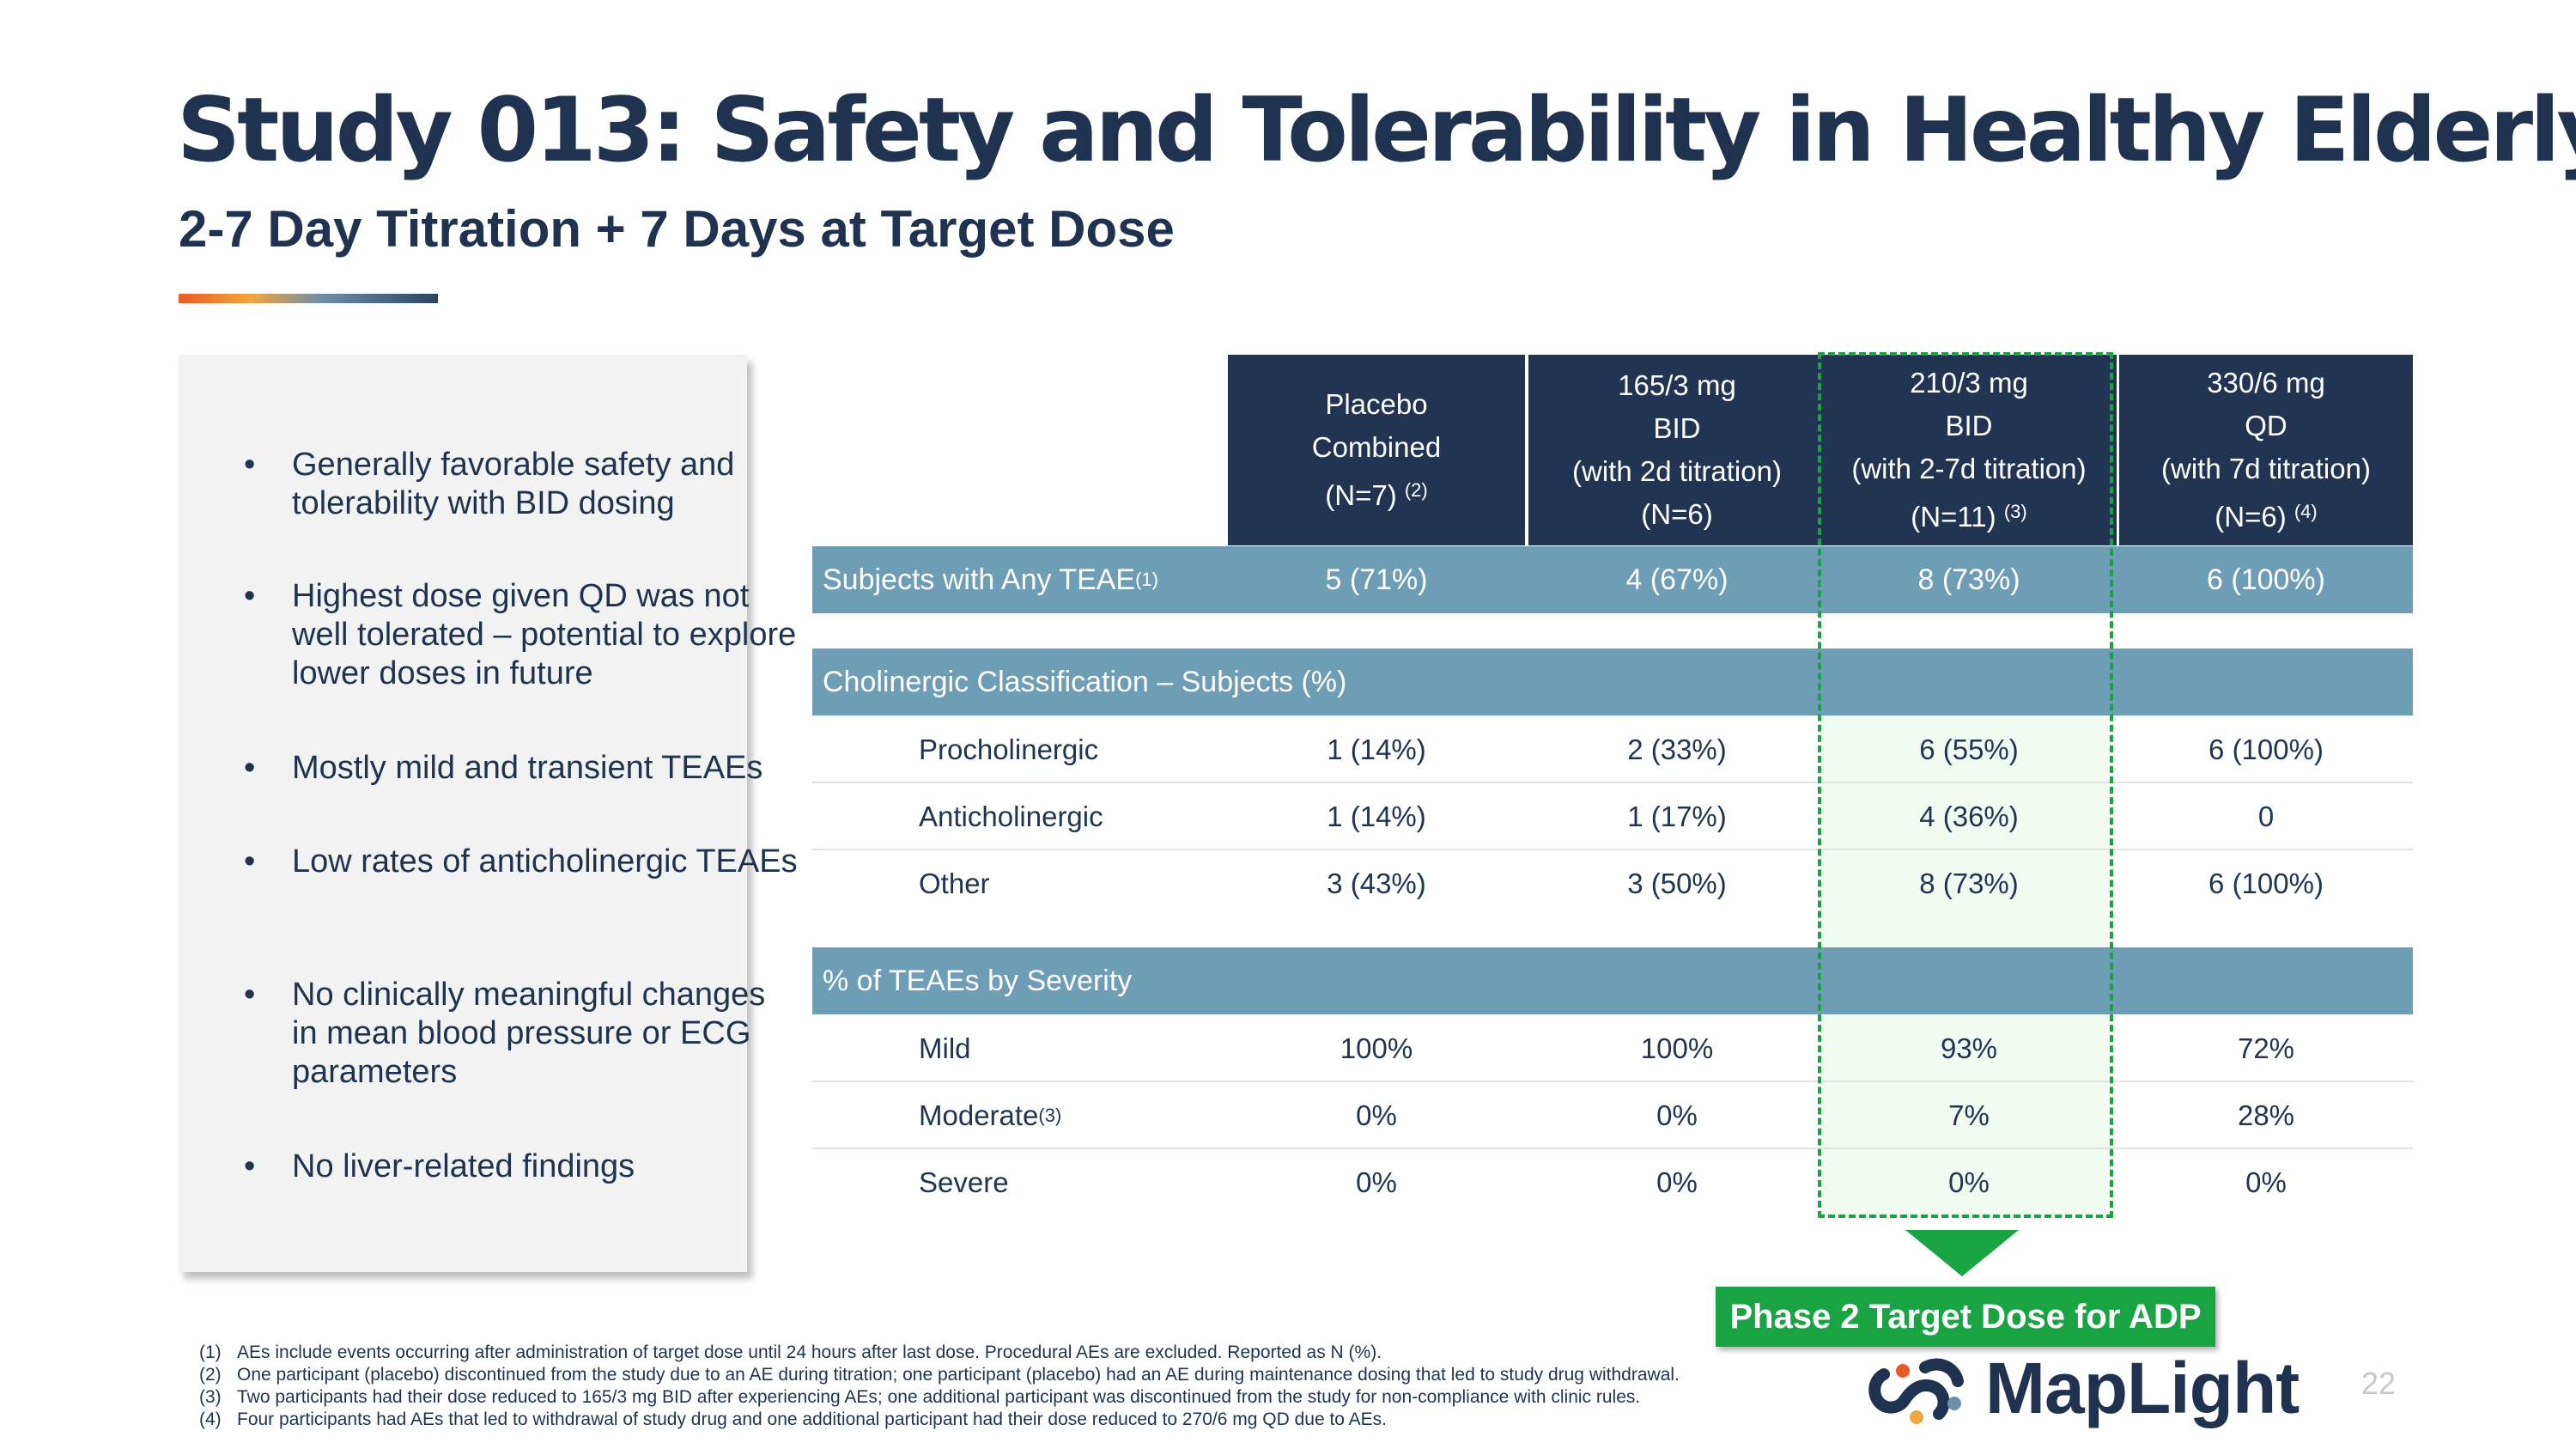  Describe the element at coordinates (1376, 883) in the screenshot. I see `table-cell: 3 (43%)` at that location.